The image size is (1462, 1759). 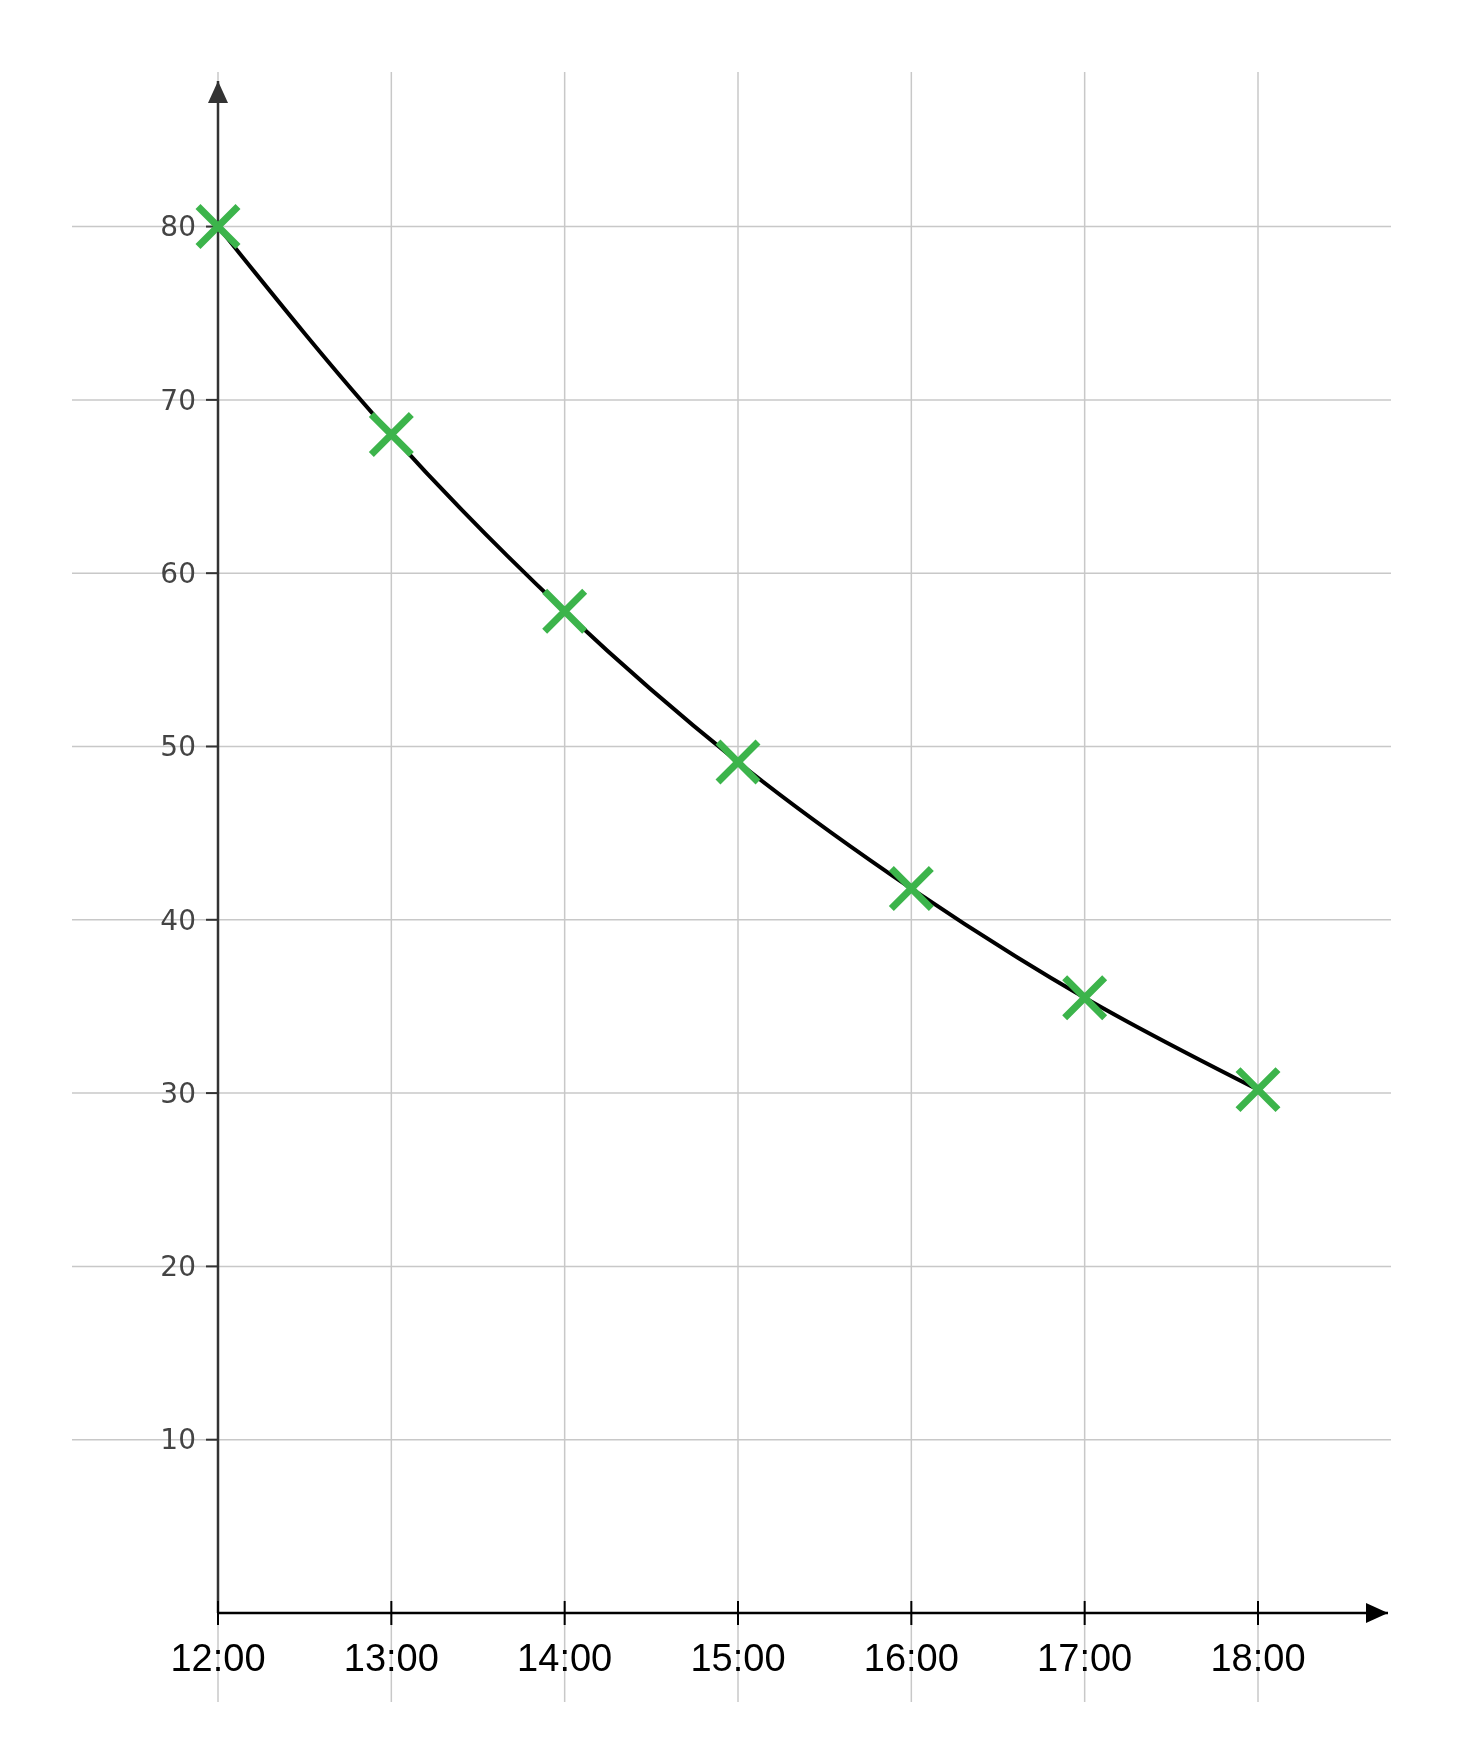 What do you see at coordinates (911, 1658) in the screenshot?
I see `x-tick-label: 16:00` at bounding box center [911, 1658].